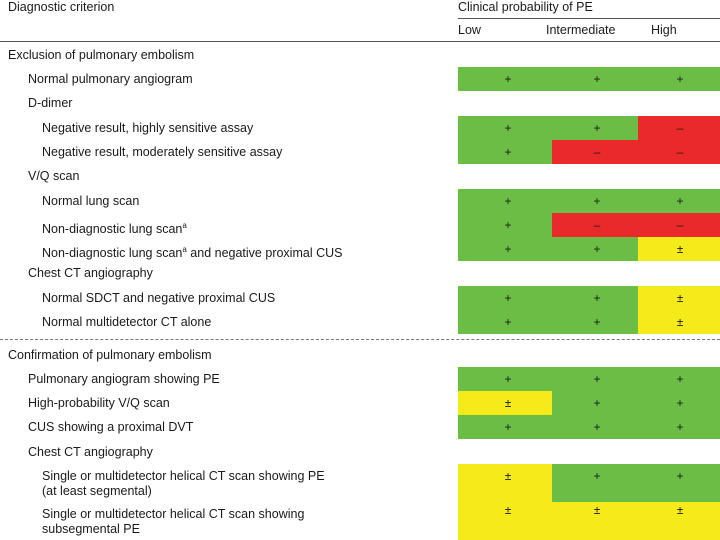 The image size is (720, 540). I want to click on row-label-chest-ct-angiography: Chest CT angiography, so click(90, 273).